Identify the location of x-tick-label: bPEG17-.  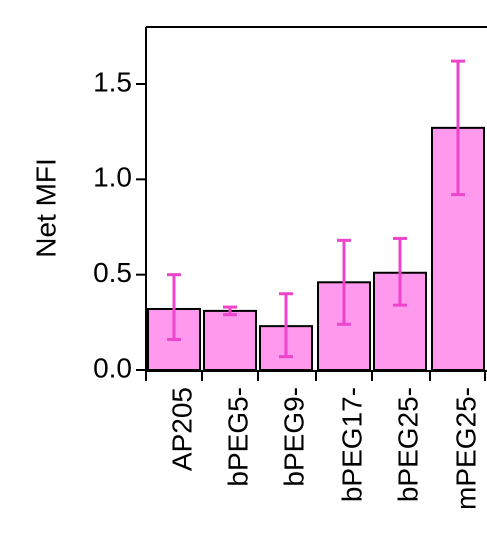
(351, 444).